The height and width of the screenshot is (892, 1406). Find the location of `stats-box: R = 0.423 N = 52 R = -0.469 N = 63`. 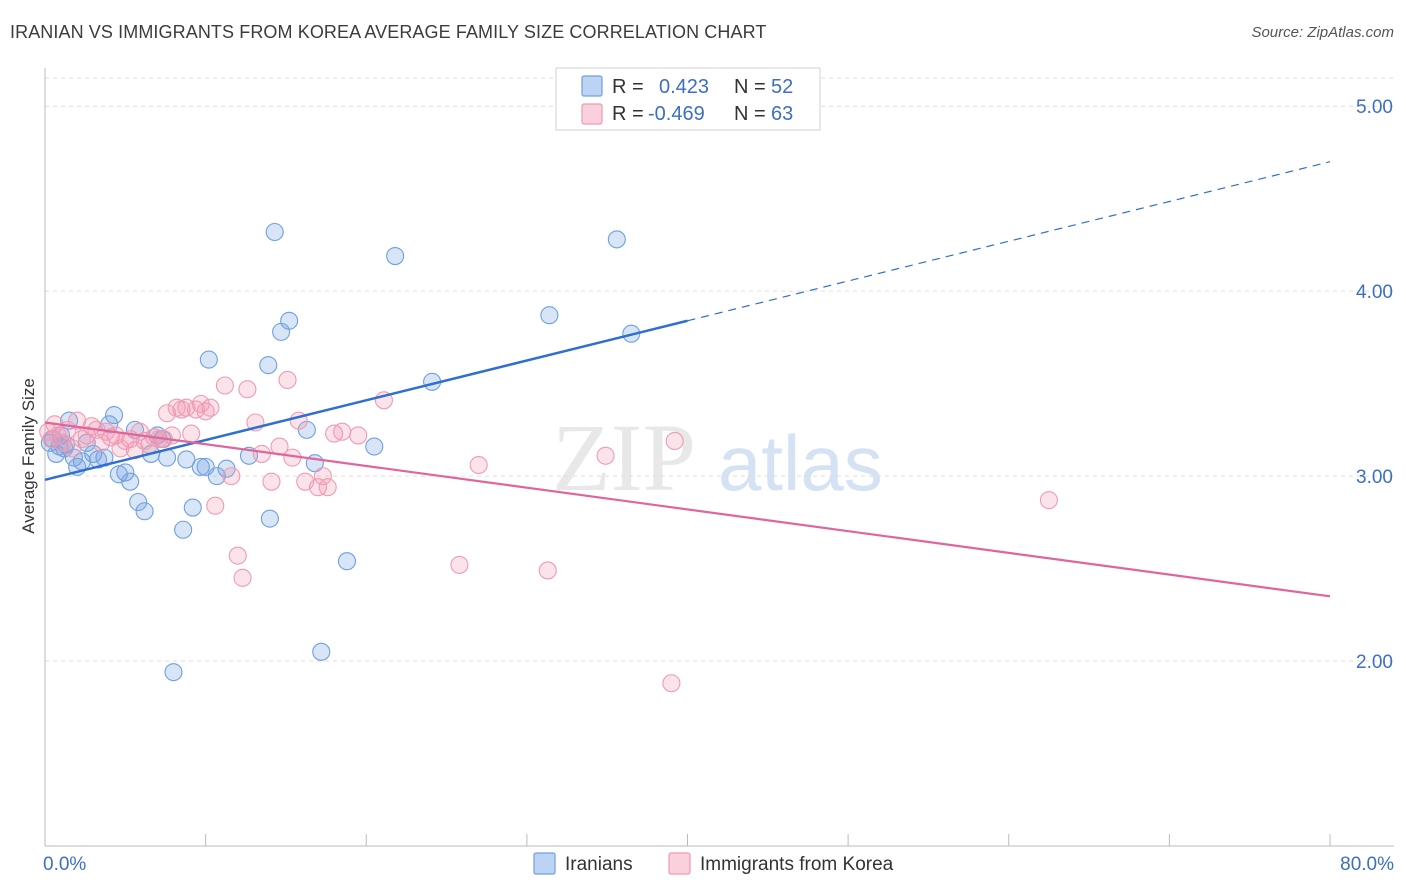

stats-box: R = 0.423 N = 52 R = -0.469 N = 63 is located at coordinates (688, 99).